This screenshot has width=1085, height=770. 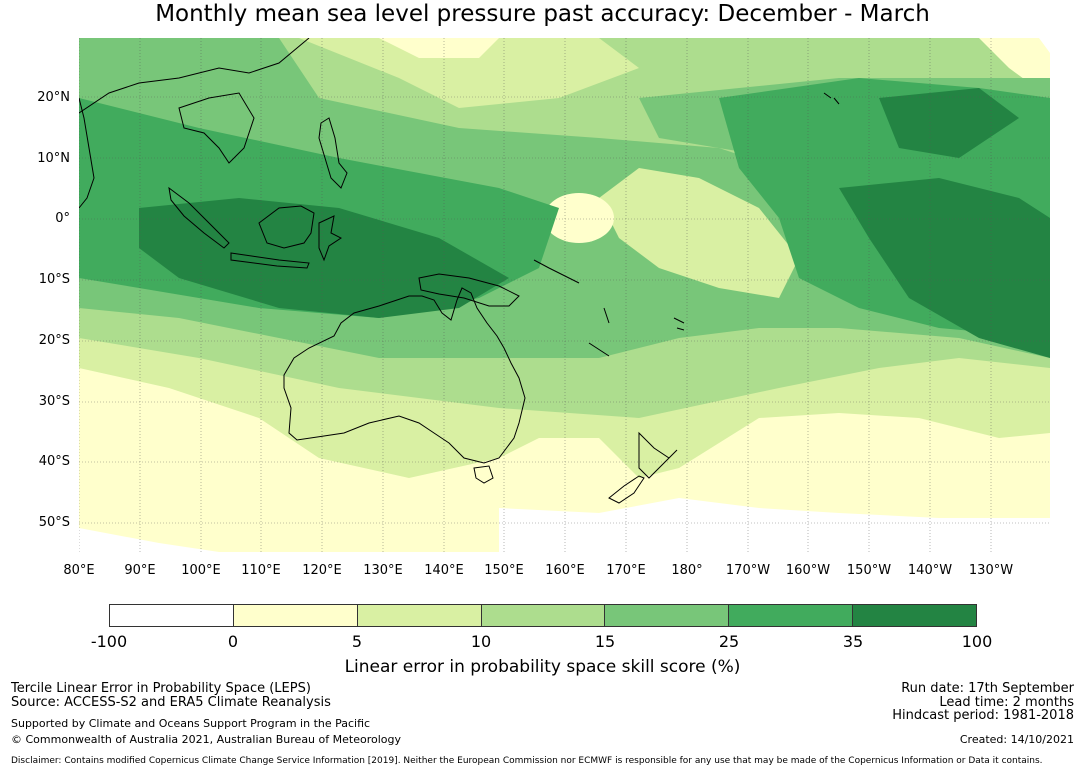 What do you see at coordinates (626, 489) in the screenshot?
I see `new-zealand-south-outline` at bounding box center [626, 489].